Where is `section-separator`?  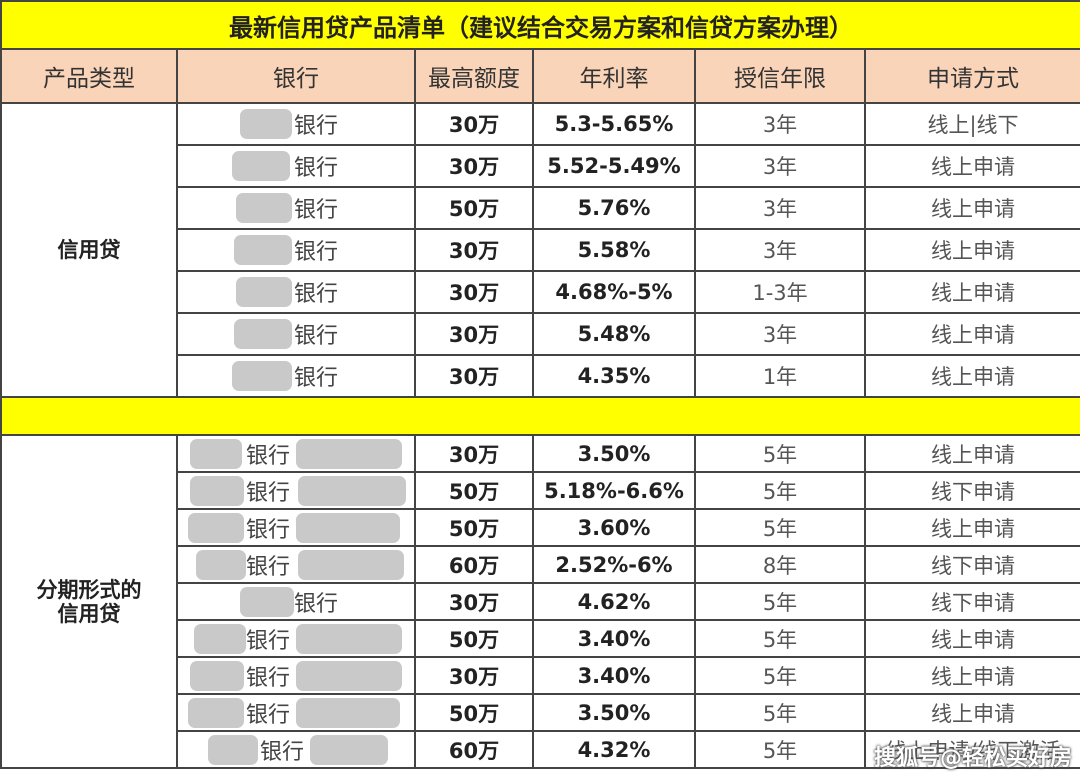
section-separator is located at coordinates (540, 416).